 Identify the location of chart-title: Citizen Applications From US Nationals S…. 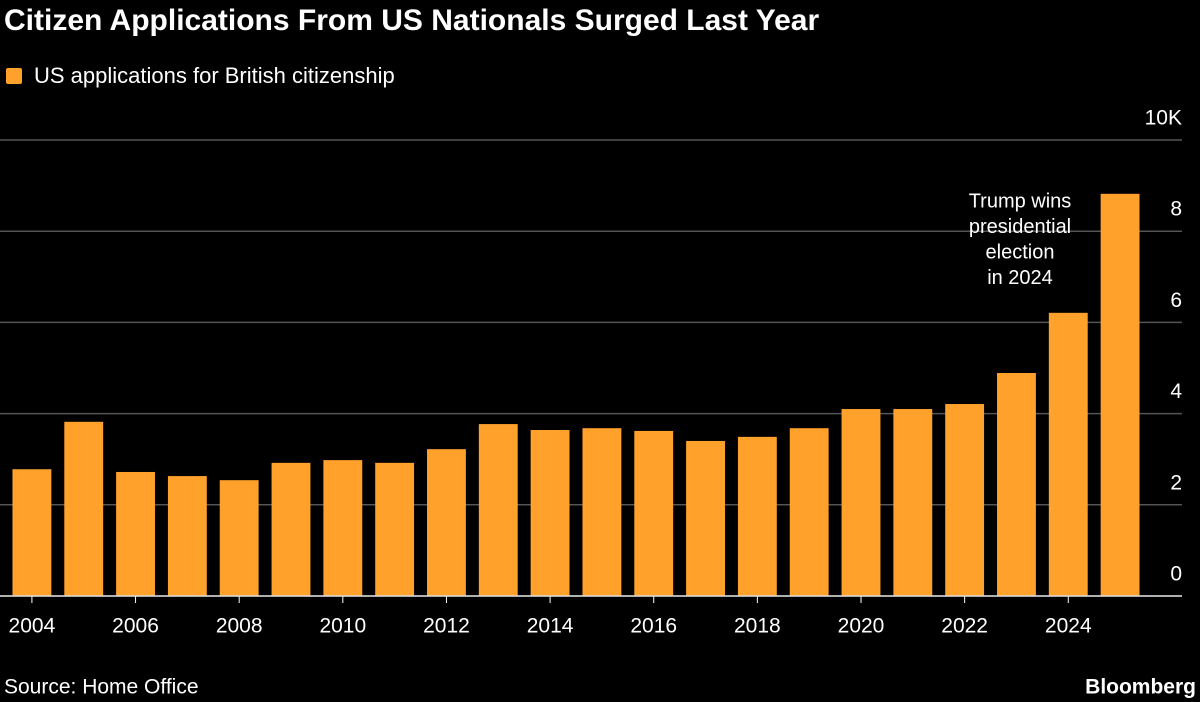
(411, 20).